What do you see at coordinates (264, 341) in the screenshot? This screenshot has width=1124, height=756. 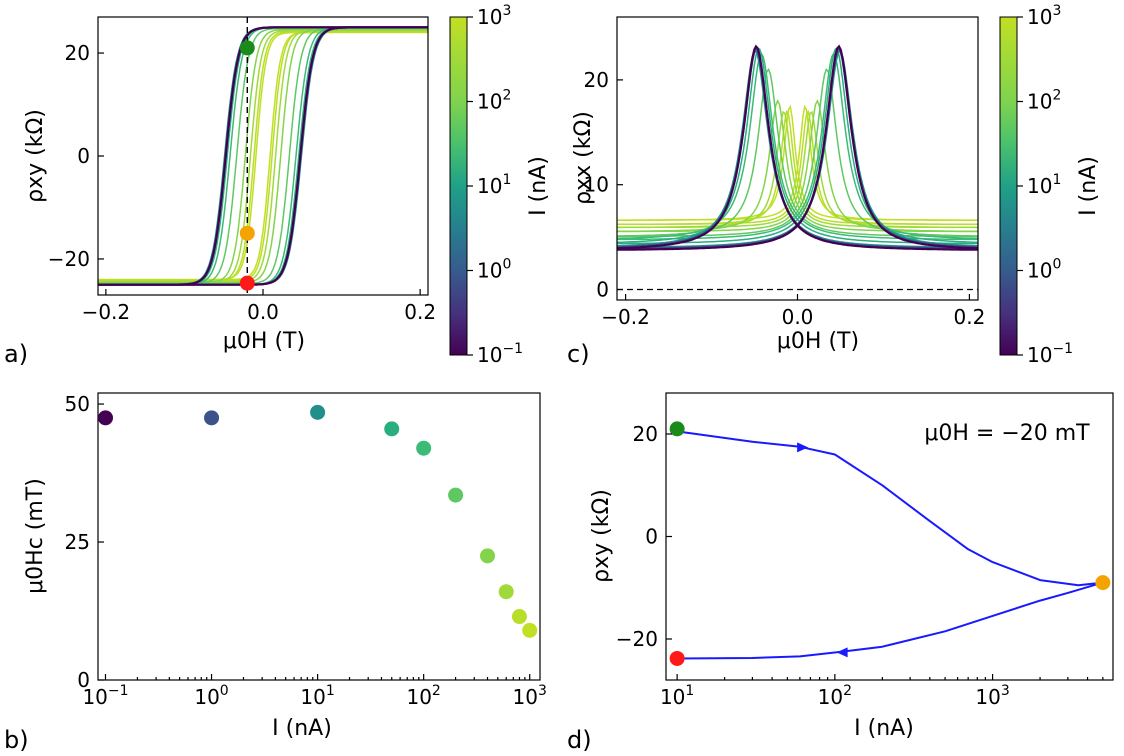 I see `x-axis-label: μ0H (T)` at bounding box center [264, 341].